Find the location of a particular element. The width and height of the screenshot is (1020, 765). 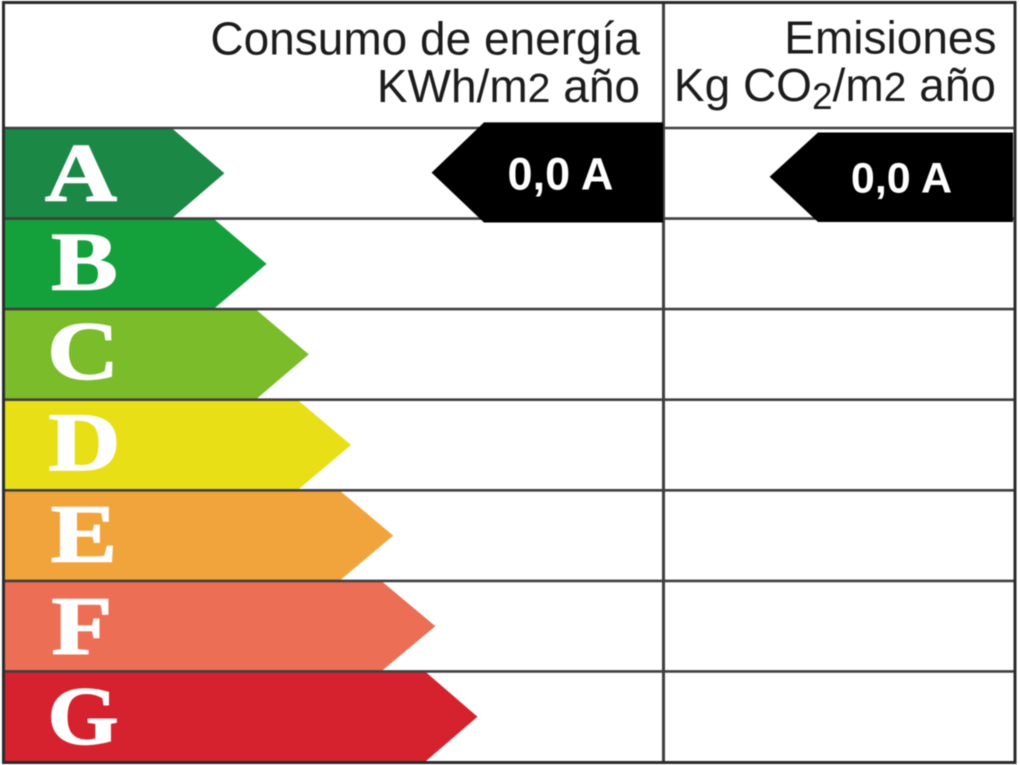

svg-text: E is located at coordinates (84, 533).